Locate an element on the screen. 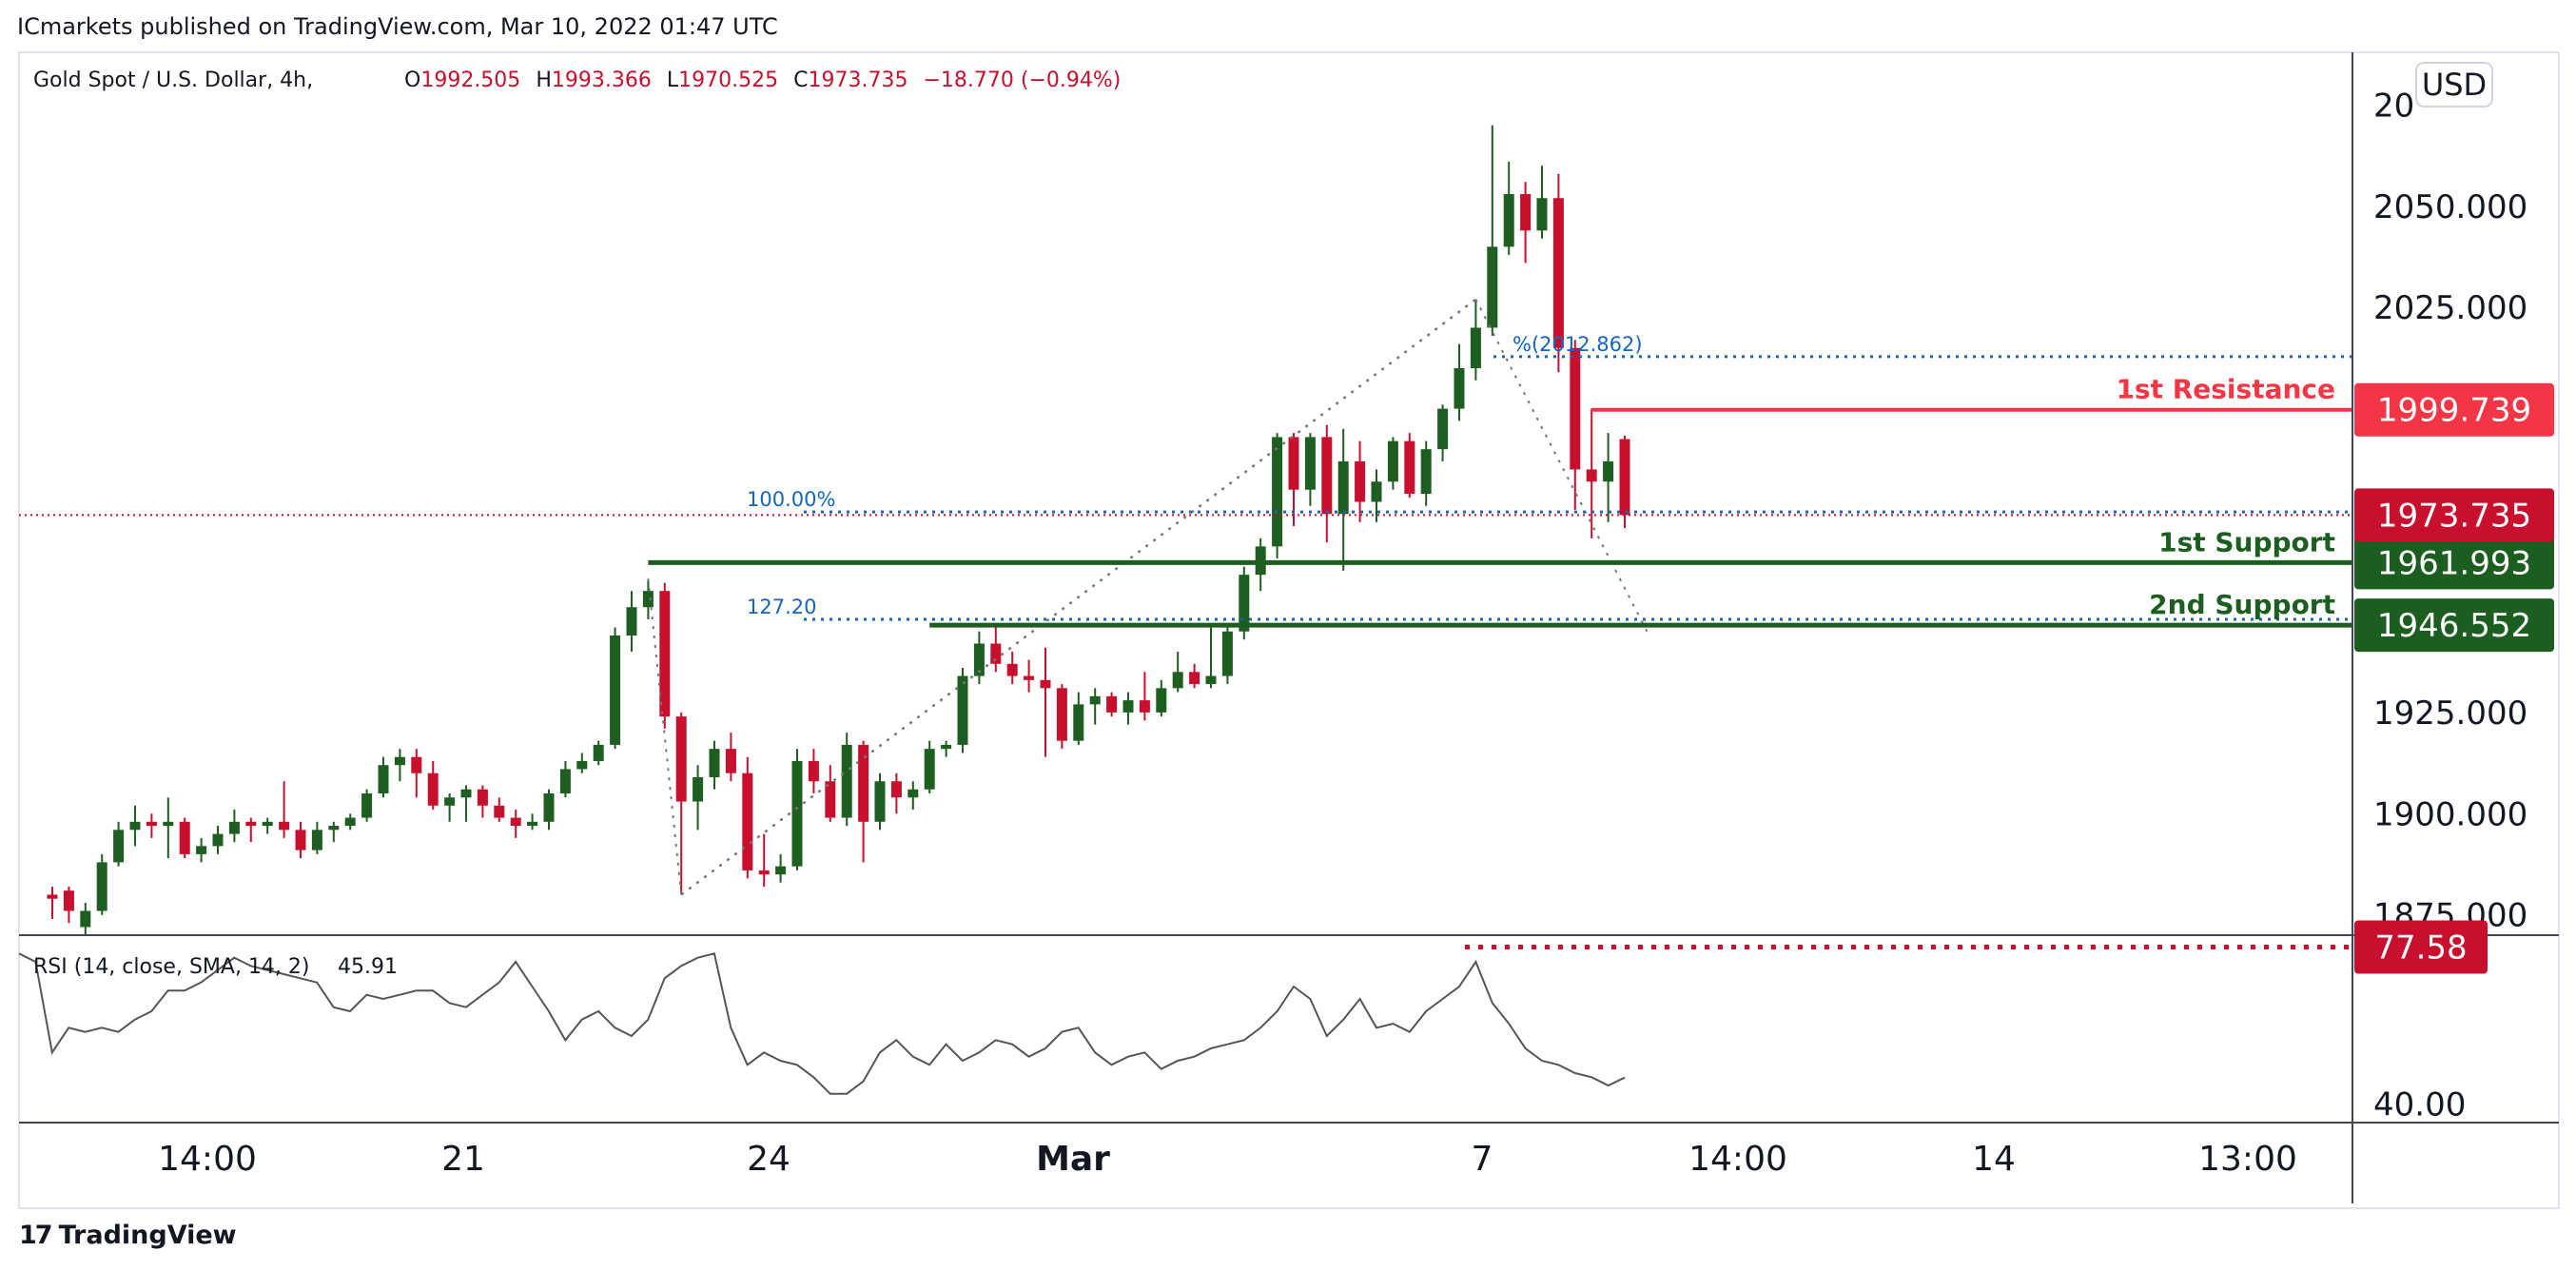  rsi-line is located at coordinates (822, 1023).